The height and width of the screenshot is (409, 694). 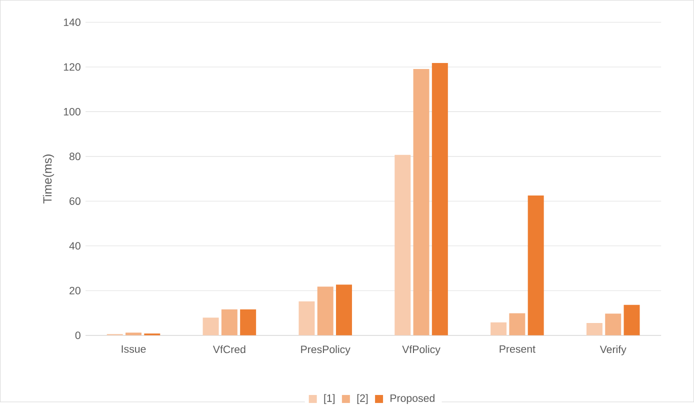 What do you see at coordinates (329, 399) in the screenshot?
I see `legend-label: [1]` at bounding box center [329, 399].